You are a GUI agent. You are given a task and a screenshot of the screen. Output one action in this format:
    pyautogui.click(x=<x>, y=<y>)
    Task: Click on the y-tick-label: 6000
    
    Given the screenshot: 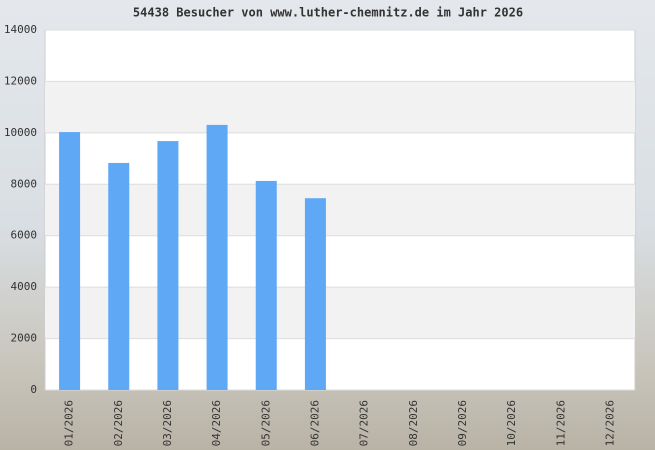 What is the action you would take?
    pyautogui.click(x=24, y=235)
    